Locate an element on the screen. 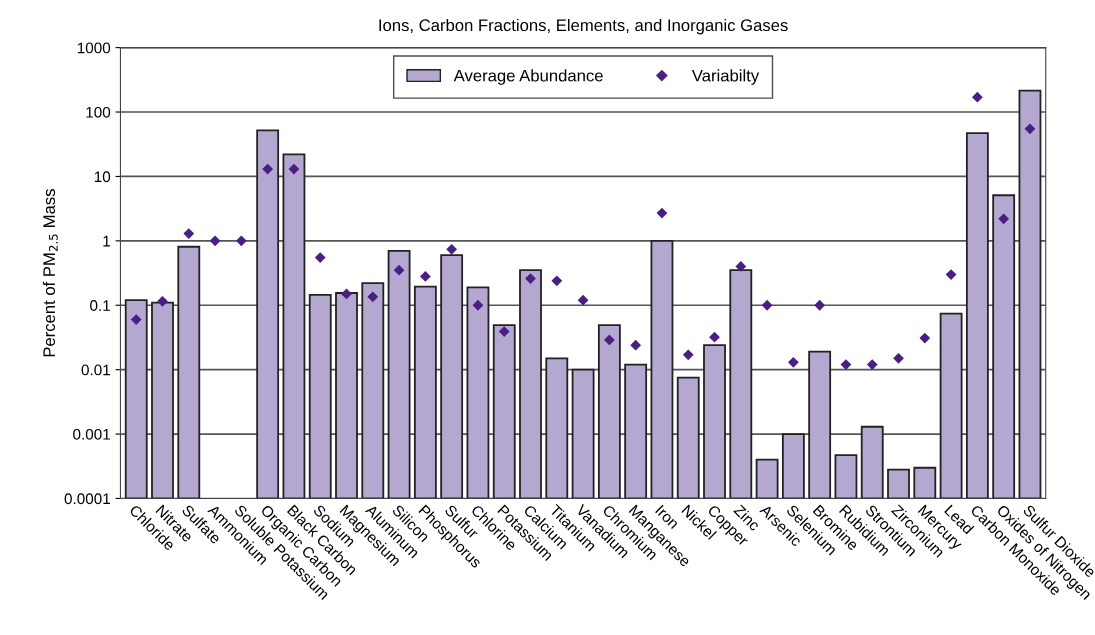 This screenshot has width=1095, height=635. y-tick-label: 1 is located at coordinates (106, 241).